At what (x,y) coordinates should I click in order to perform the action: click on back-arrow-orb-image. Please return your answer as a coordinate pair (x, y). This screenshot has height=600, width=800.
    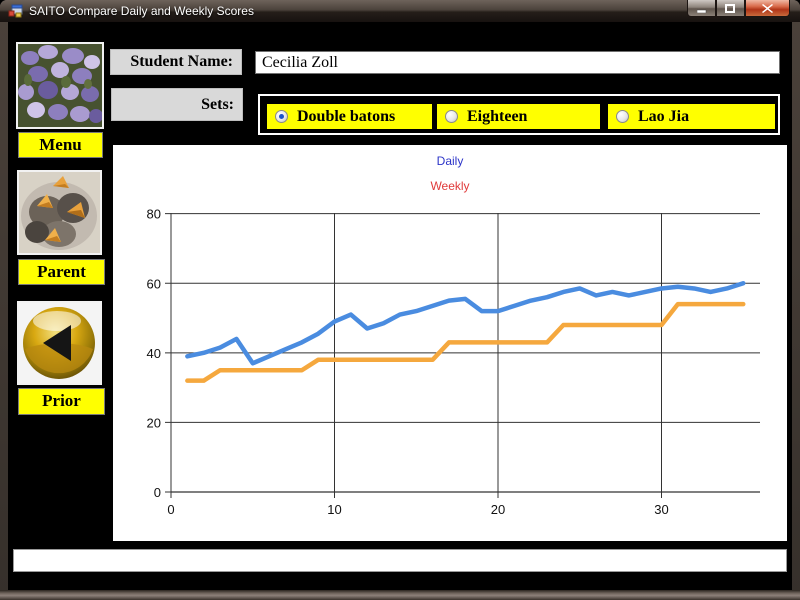
    Looking at the image, I should click on (59, 343).